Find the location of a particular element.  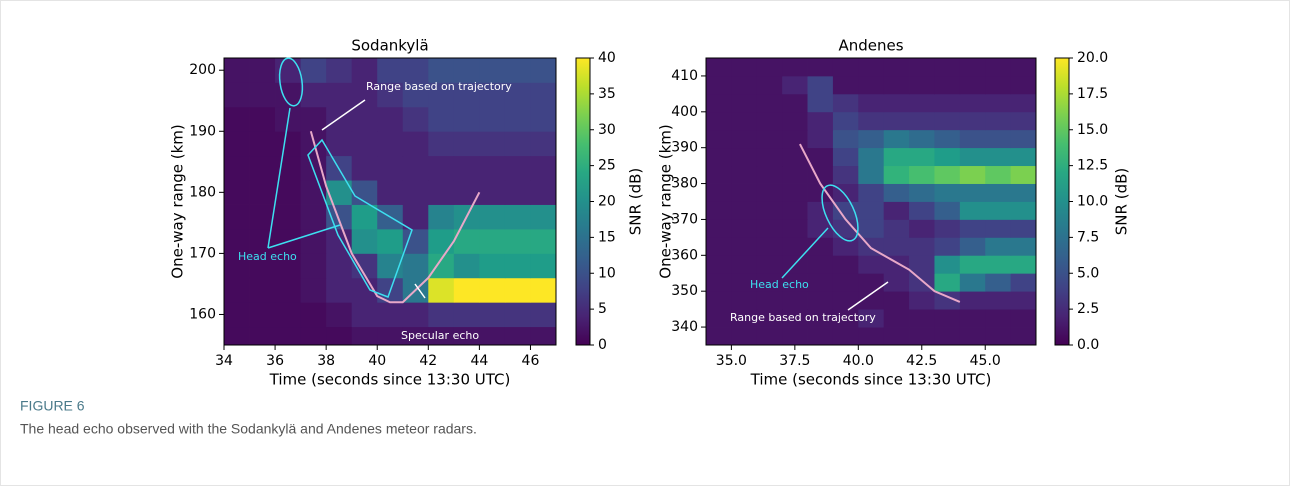

heatmap is located at coordinates (871, 201).